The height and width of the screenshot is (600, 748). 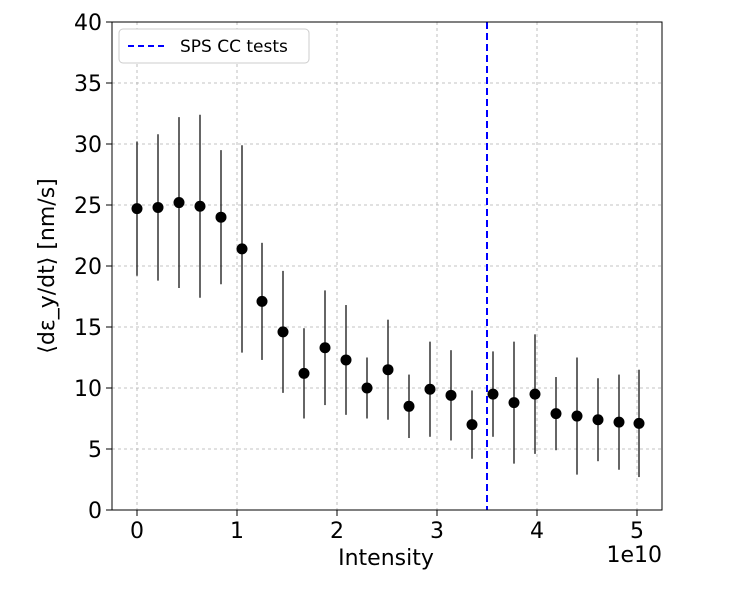 What do you see at coordinates (234, 47) in the screenshot?
I see `legend-label-sps-cc-tests: SPS CC tests` at bounding box center [234, 47].